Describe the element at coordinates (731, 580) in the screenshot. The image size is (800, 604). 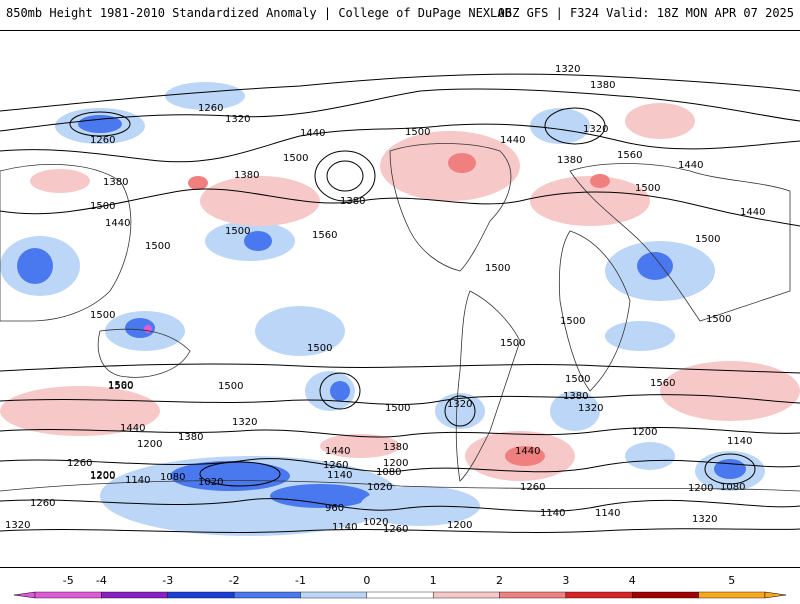
I see `colorbar-tick-label: 5` at that location.